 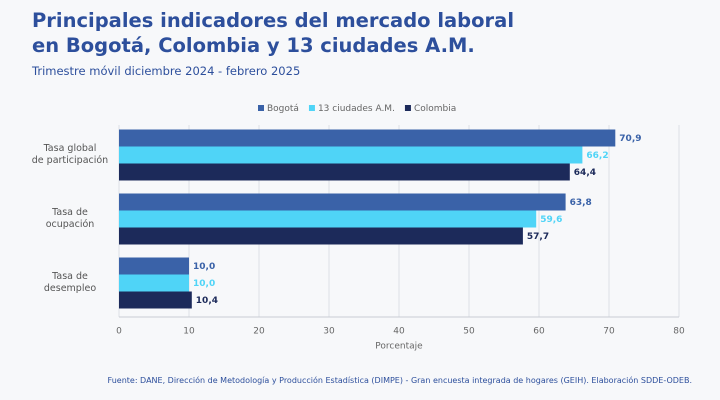 What do you see at coordinates (70, 154) in the screenshot?
I see `category-label: Tasa global de participación` at bounding box center [70, 154].